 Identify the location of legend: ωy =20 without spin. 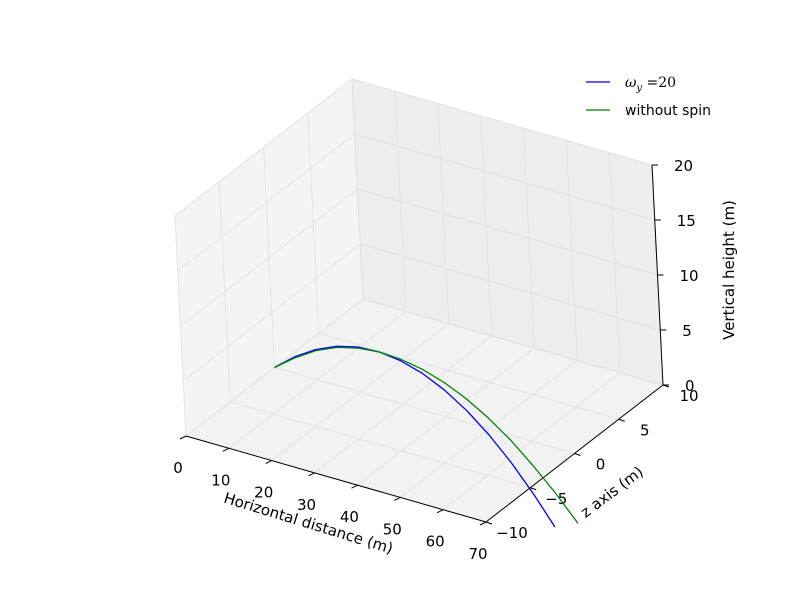
(648, 97).